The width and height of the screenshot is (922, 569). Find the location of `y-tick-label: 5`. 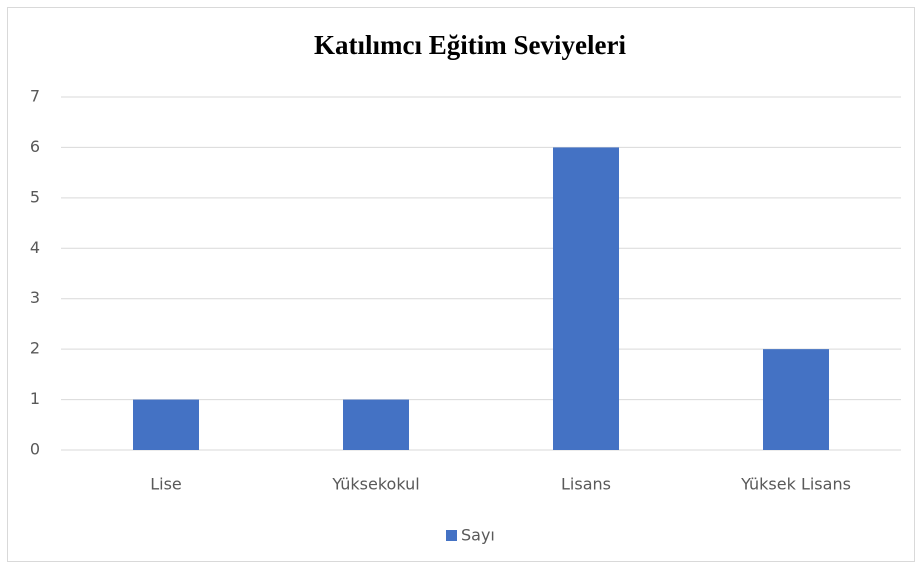

y-tick-label: 5 is located at coordinates (35, 196).